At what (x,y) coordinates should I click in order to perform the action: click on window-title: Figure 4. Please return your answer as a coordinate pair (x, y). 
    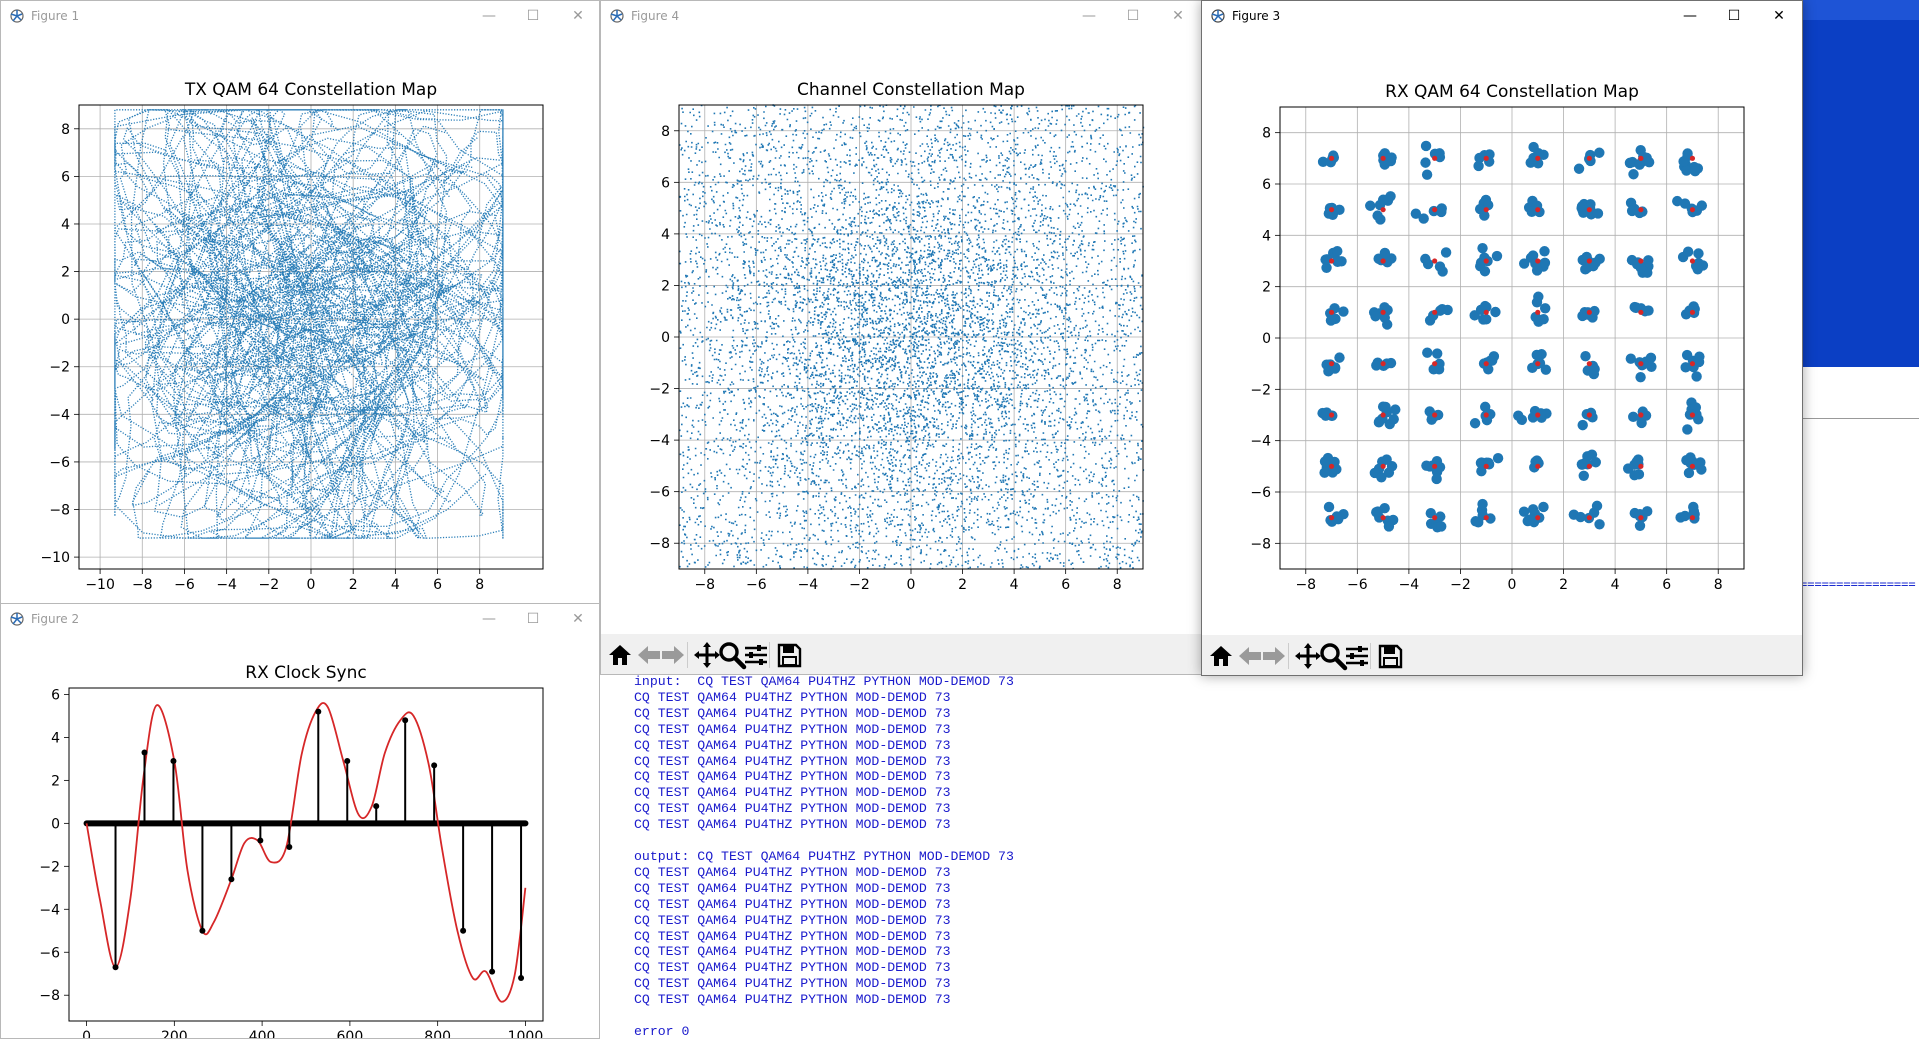
    Looking at the image, I should click on (655, 16).